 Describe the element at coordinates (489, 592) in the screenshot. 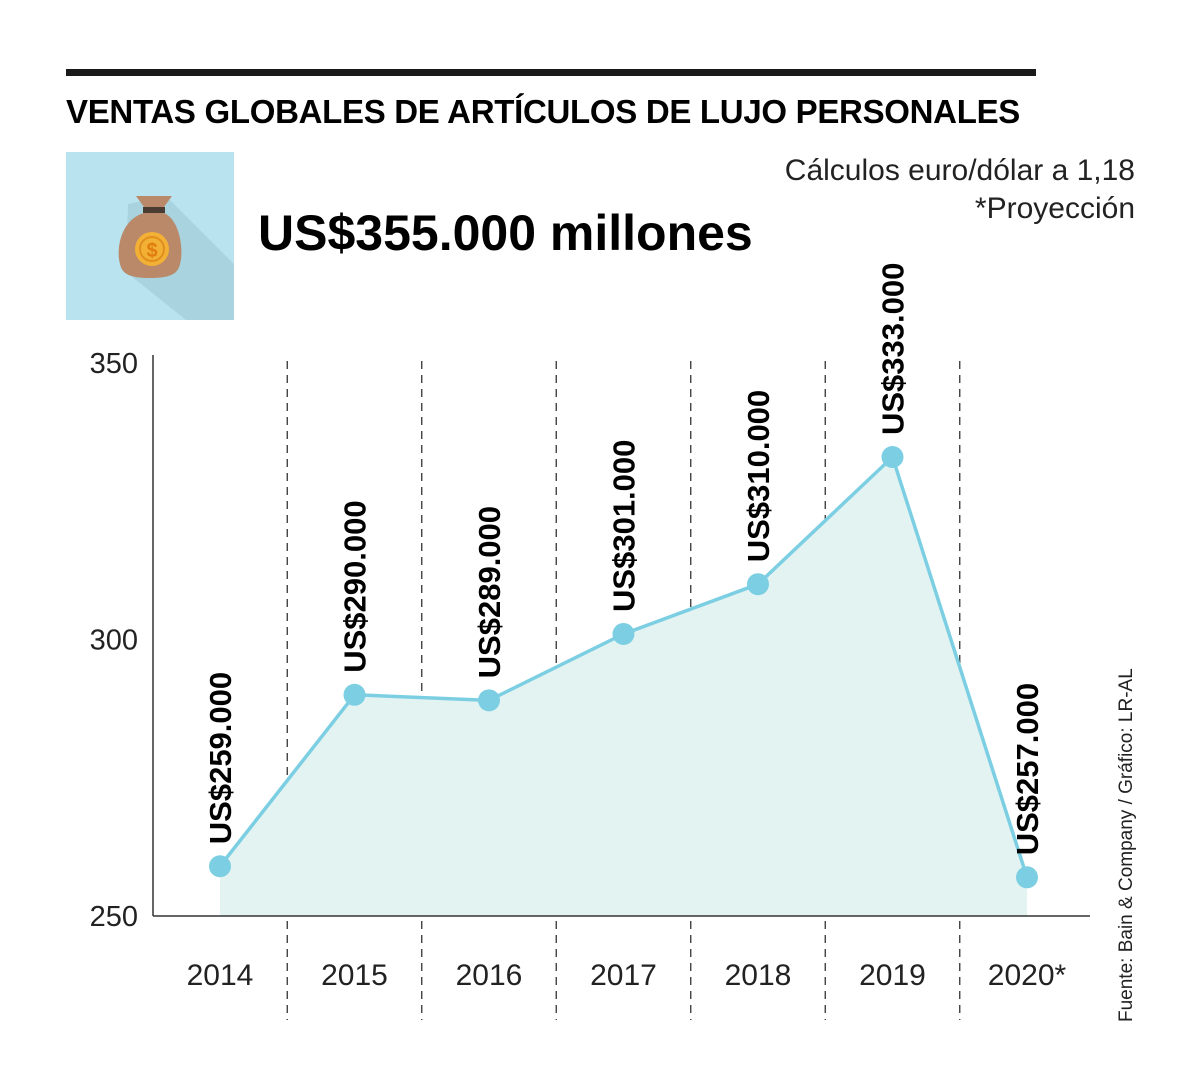

I see `data-label: US$289.000` at that location.